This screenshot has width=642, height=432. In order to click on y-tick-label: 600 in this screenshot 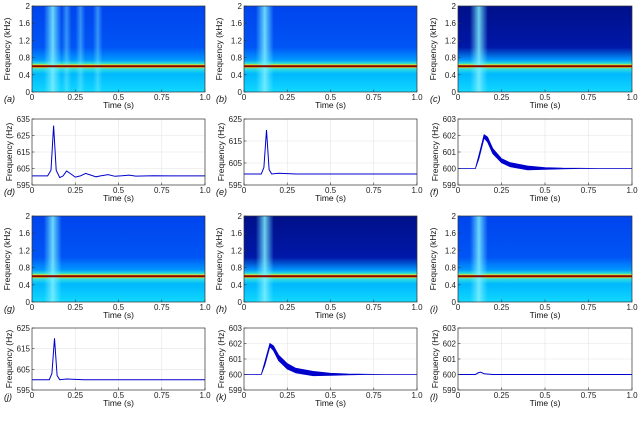, I will do `click(450, 169)`.